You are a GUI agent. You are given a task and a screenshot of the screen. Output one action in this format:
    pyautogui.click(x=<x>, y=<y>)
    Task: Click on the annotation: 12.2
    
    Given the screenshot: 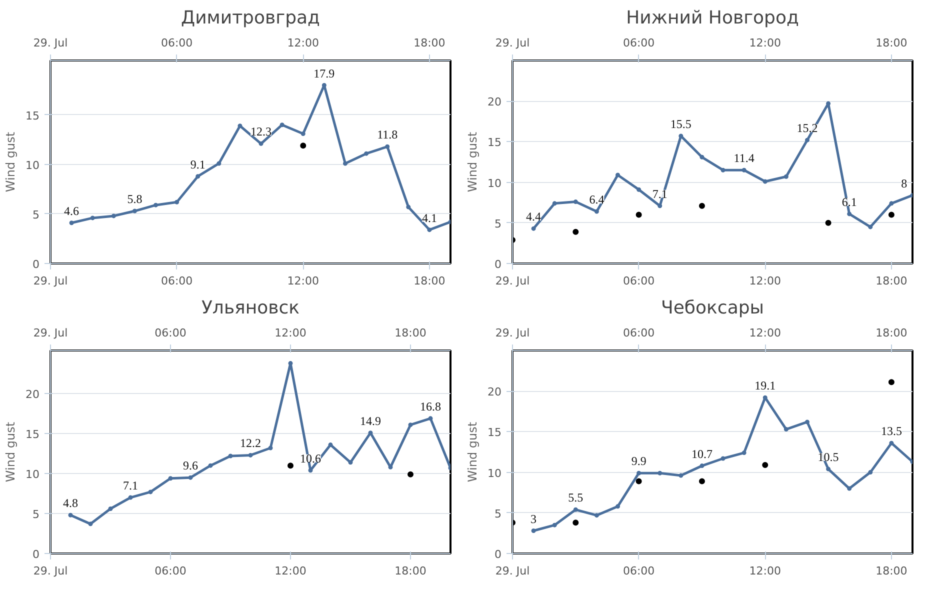 What is the action you would take?
    pyautogui.click(x=250, y=443)
    